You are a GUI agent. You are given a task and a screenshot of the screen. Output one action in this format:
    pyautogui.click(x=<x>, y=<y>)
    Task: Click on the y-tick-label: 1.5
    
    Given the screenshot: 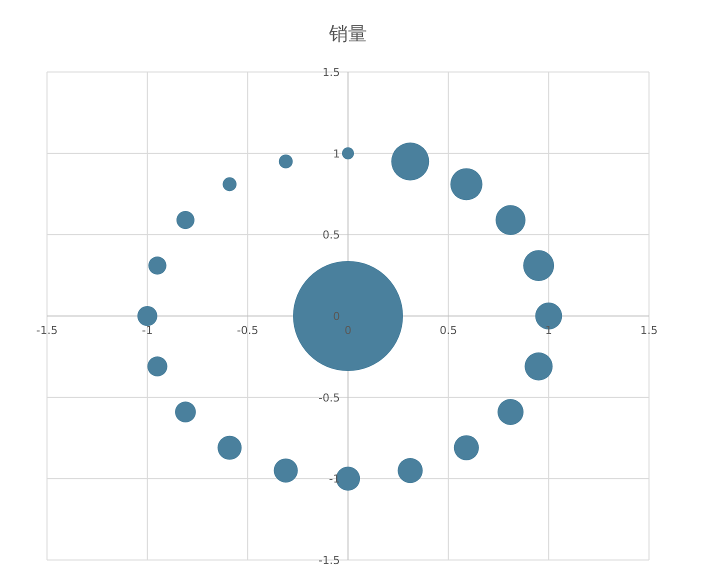 What is the action you would take?
    pyautogui.click(x=331, y=72)
    